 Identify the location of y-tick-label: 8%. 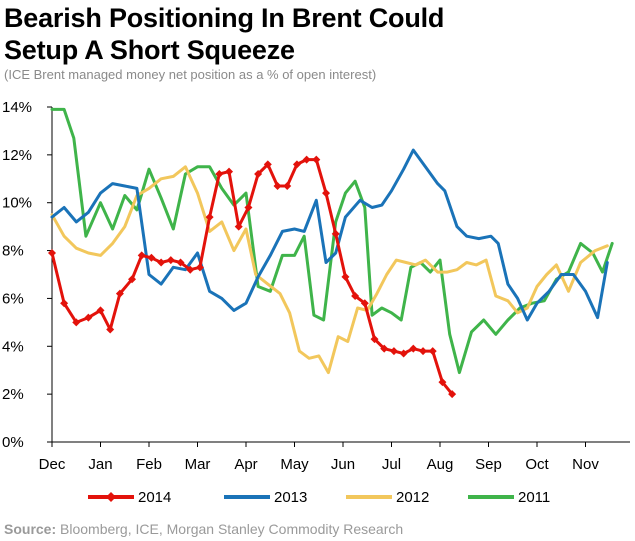
(13, 251).